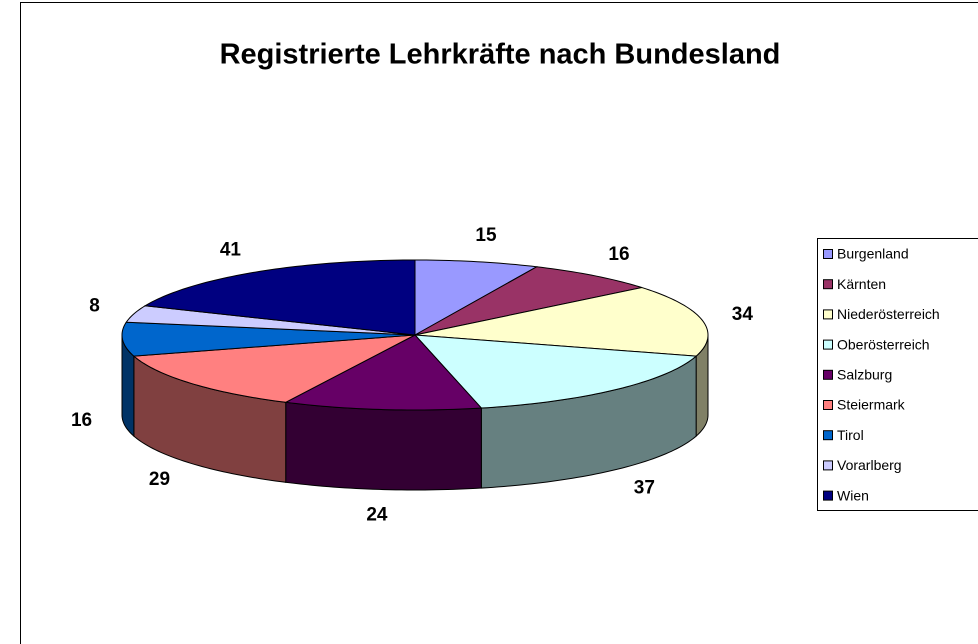 The width and height of the screenshot is (978, 644). I want to click on data-label: 8, so click(94, 305).